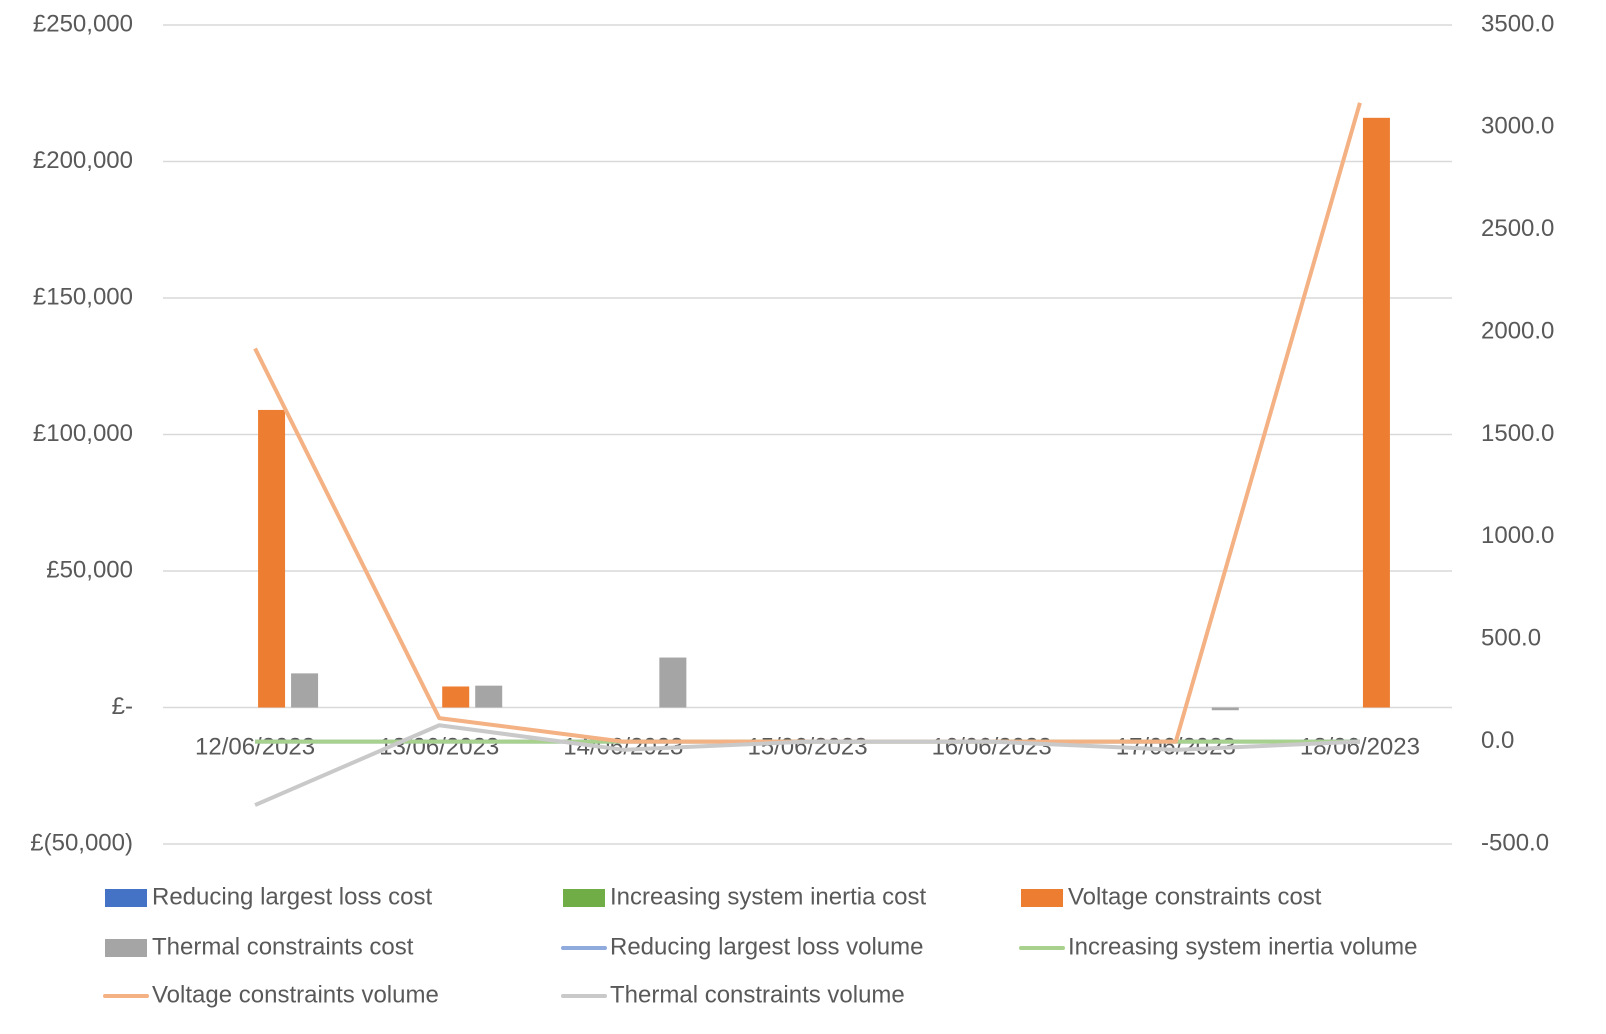 The height and width of the screenshot is (1034, 1606). I want to click on y-tick-label: £100,000, so click(83, 433).